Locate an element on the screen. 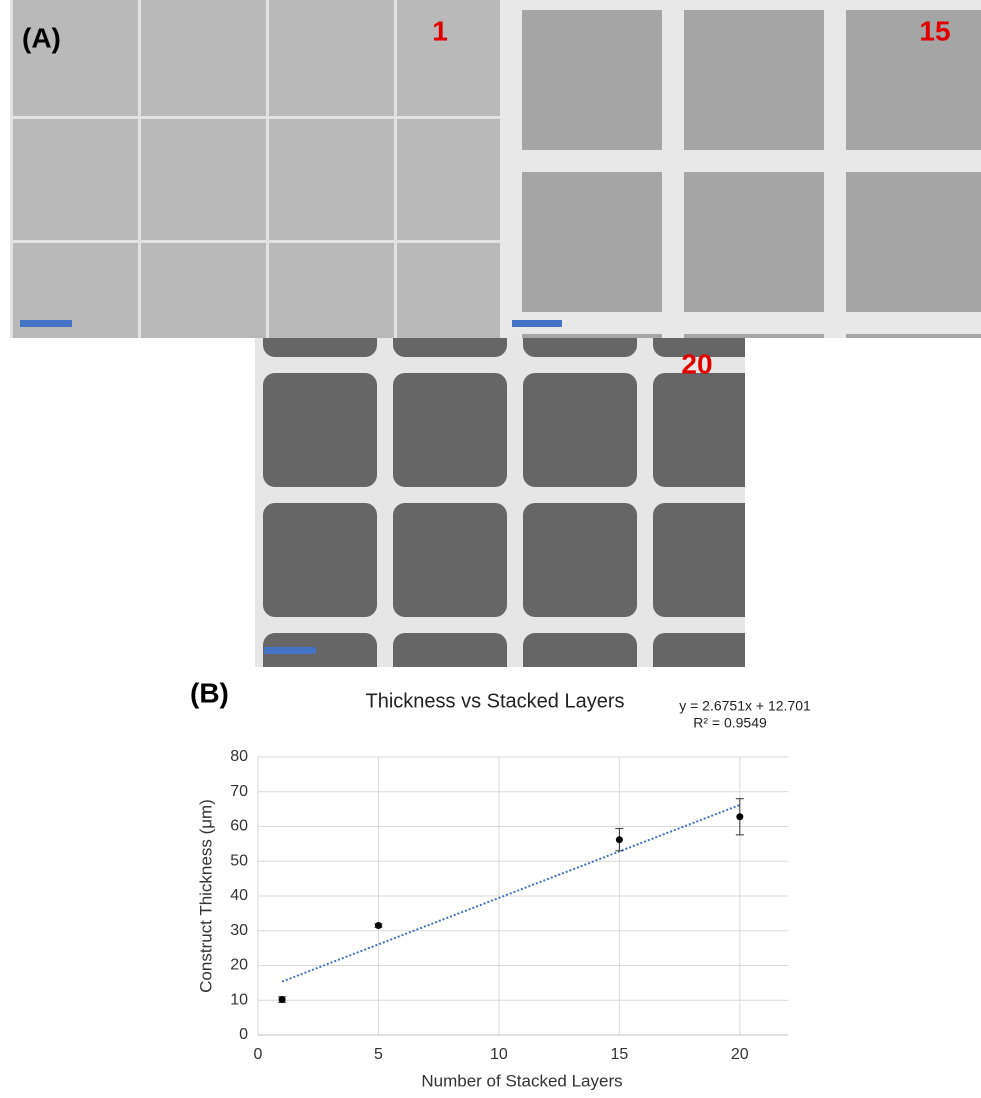 This screenshot has width=981, height=1098. x-tick-label: 20 is located at coordinates (740, 1054).